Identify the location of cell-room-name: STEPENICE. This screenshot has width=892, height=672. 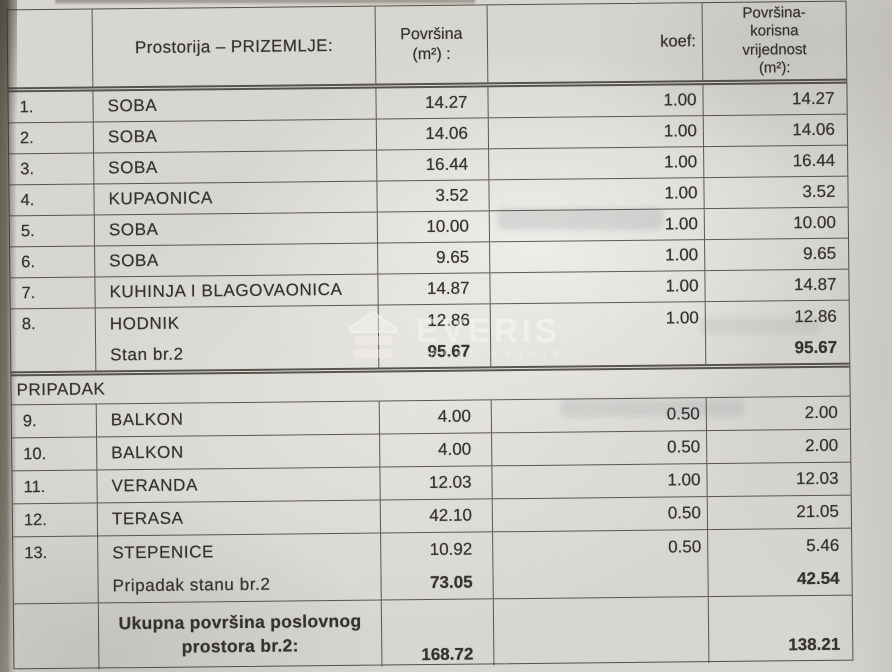
(240, 551).